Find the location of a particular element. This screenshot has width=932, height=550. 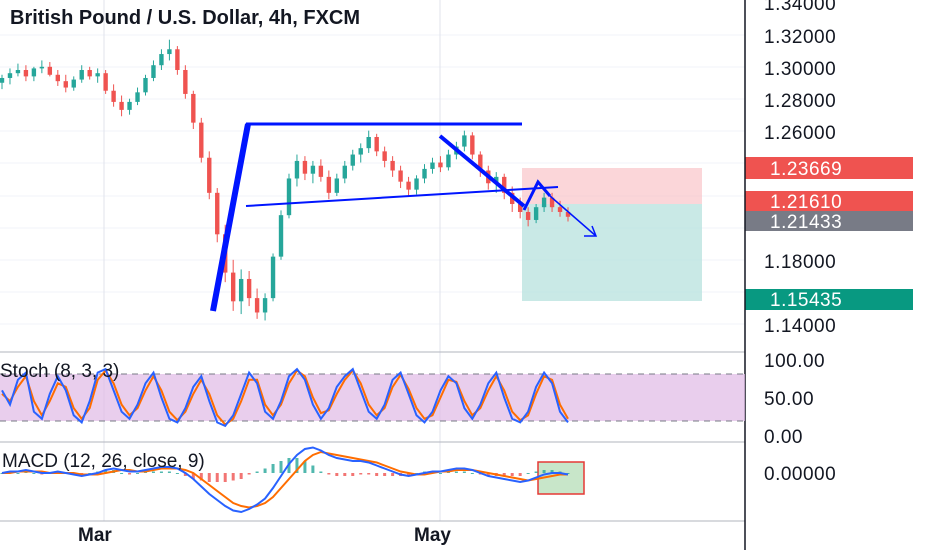

price-tags: 1.23669 1.21610 1.21433 1.15435 is located at coordinates (829, 234).